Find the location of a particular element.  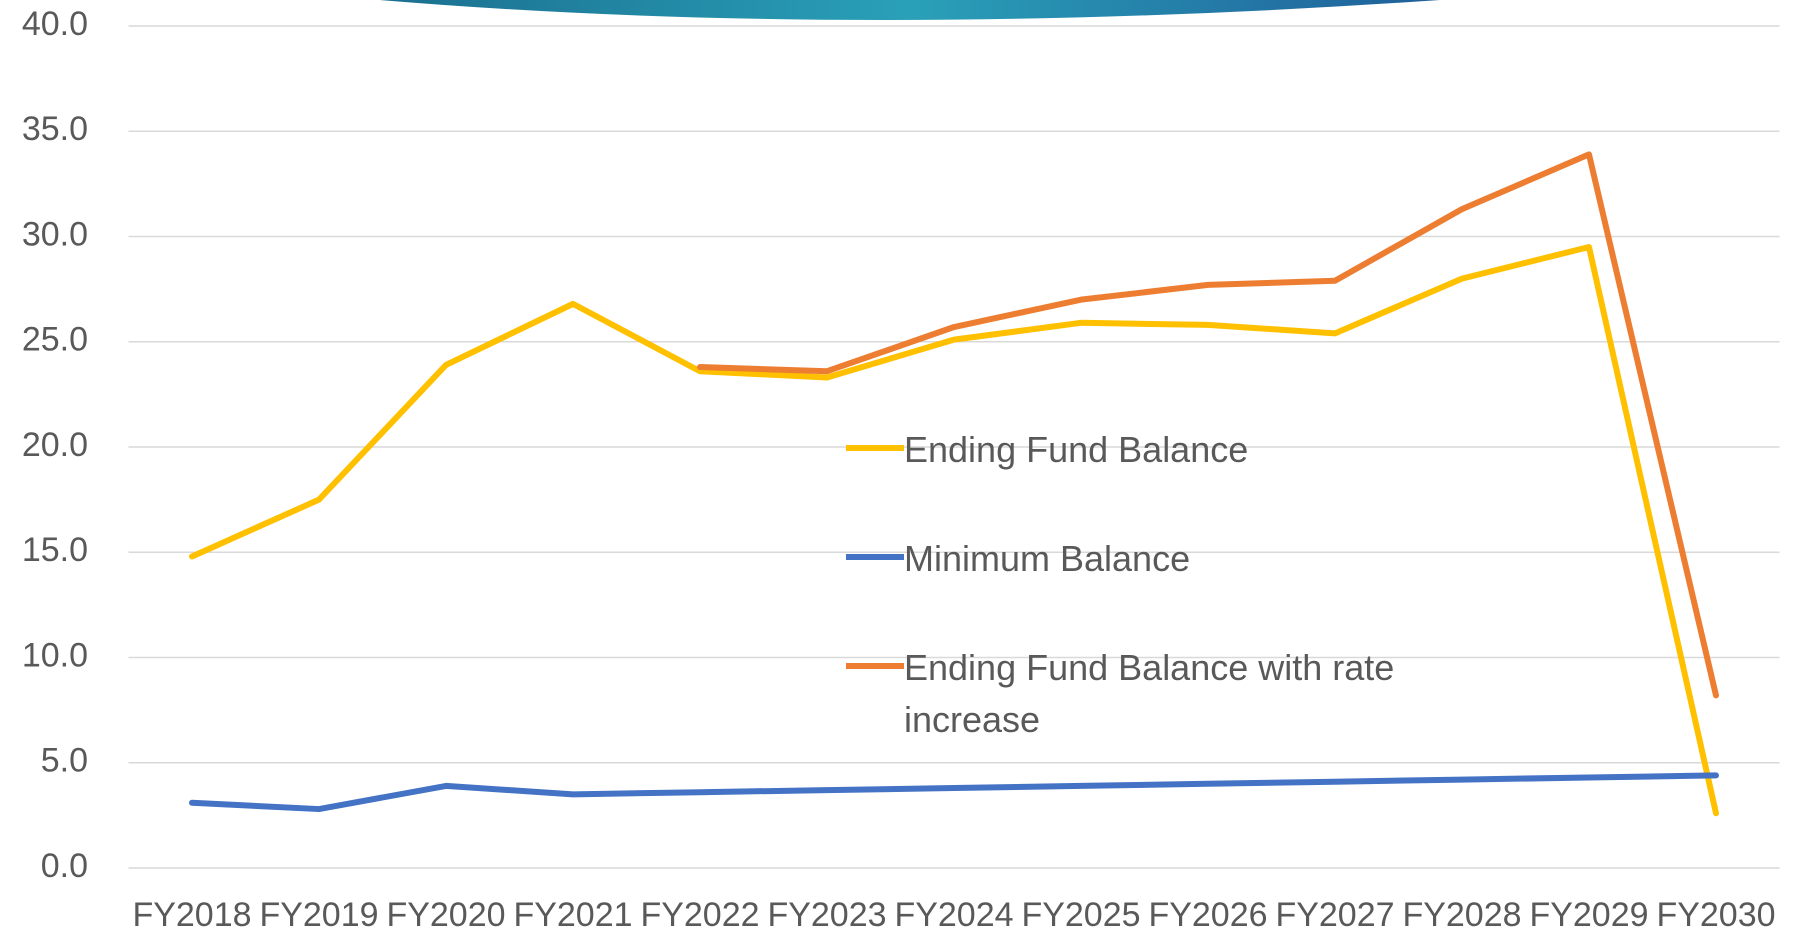

y-tick-label: 40.0 is located at coordinates (55, 24).